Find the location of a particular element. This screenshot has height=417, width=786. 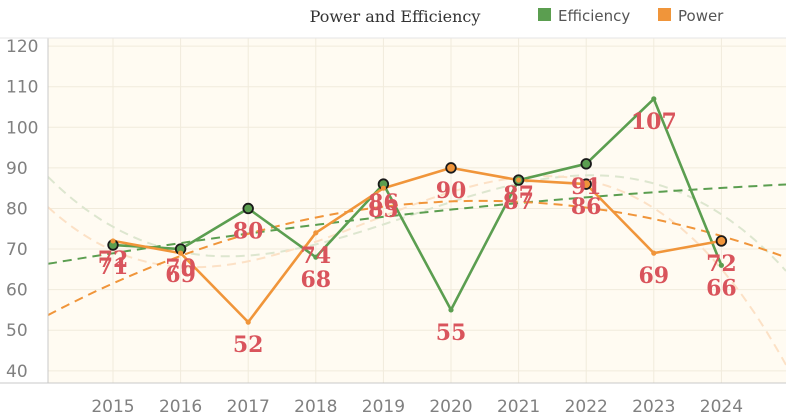

y-tick-label: 60 is located at coordinates (17, 291).